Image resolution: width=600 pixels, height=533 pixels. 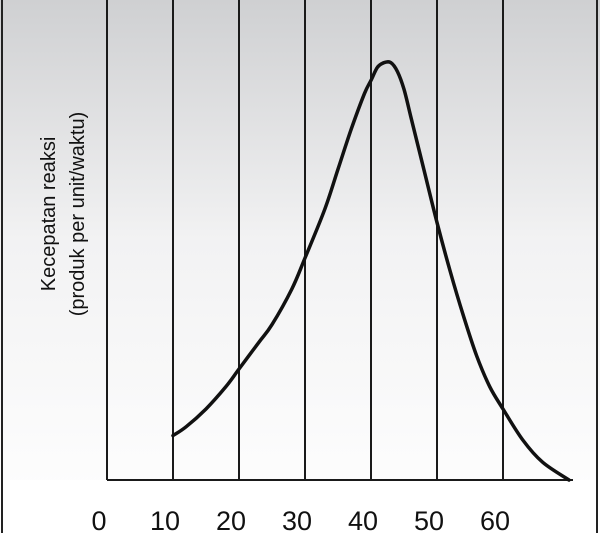 I want to click on x-tick-label-20: 20, so click(x=231, y=519).